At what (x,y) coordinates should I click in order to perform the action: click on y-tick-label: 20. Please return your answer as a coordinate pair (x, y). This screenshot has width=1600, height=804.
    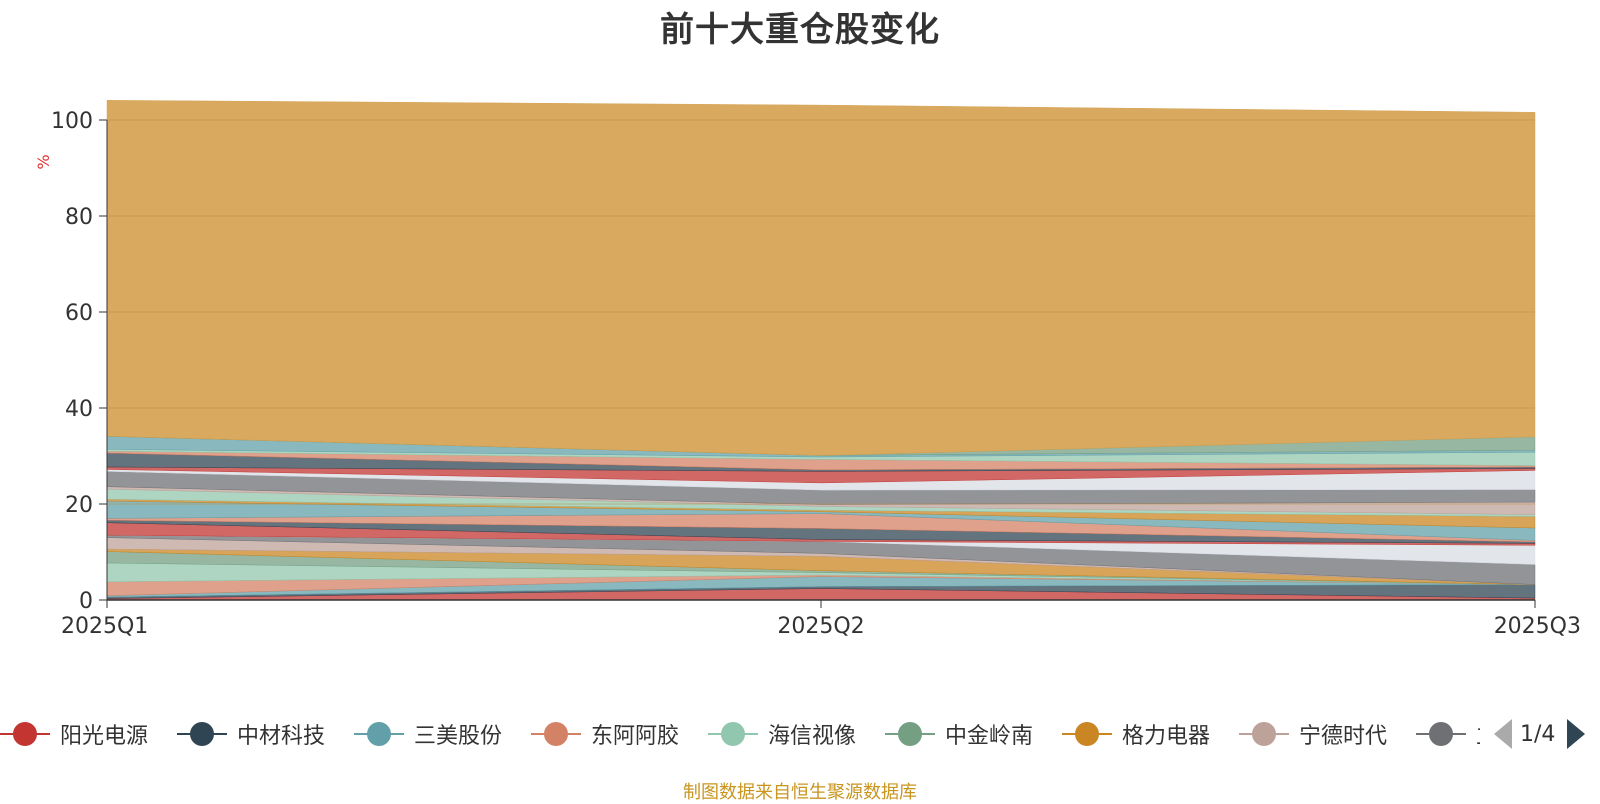
    Looking at the image, I should click on (79, 505).